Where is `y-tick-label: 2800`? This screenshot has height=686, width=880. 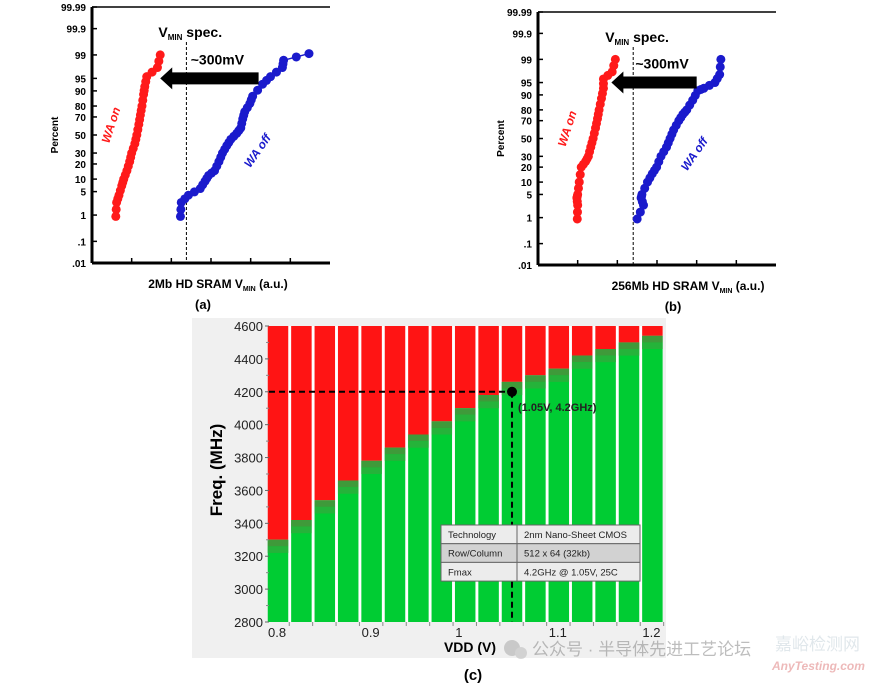
y-tick-label: 2800 is located at coordinates (248, 622).